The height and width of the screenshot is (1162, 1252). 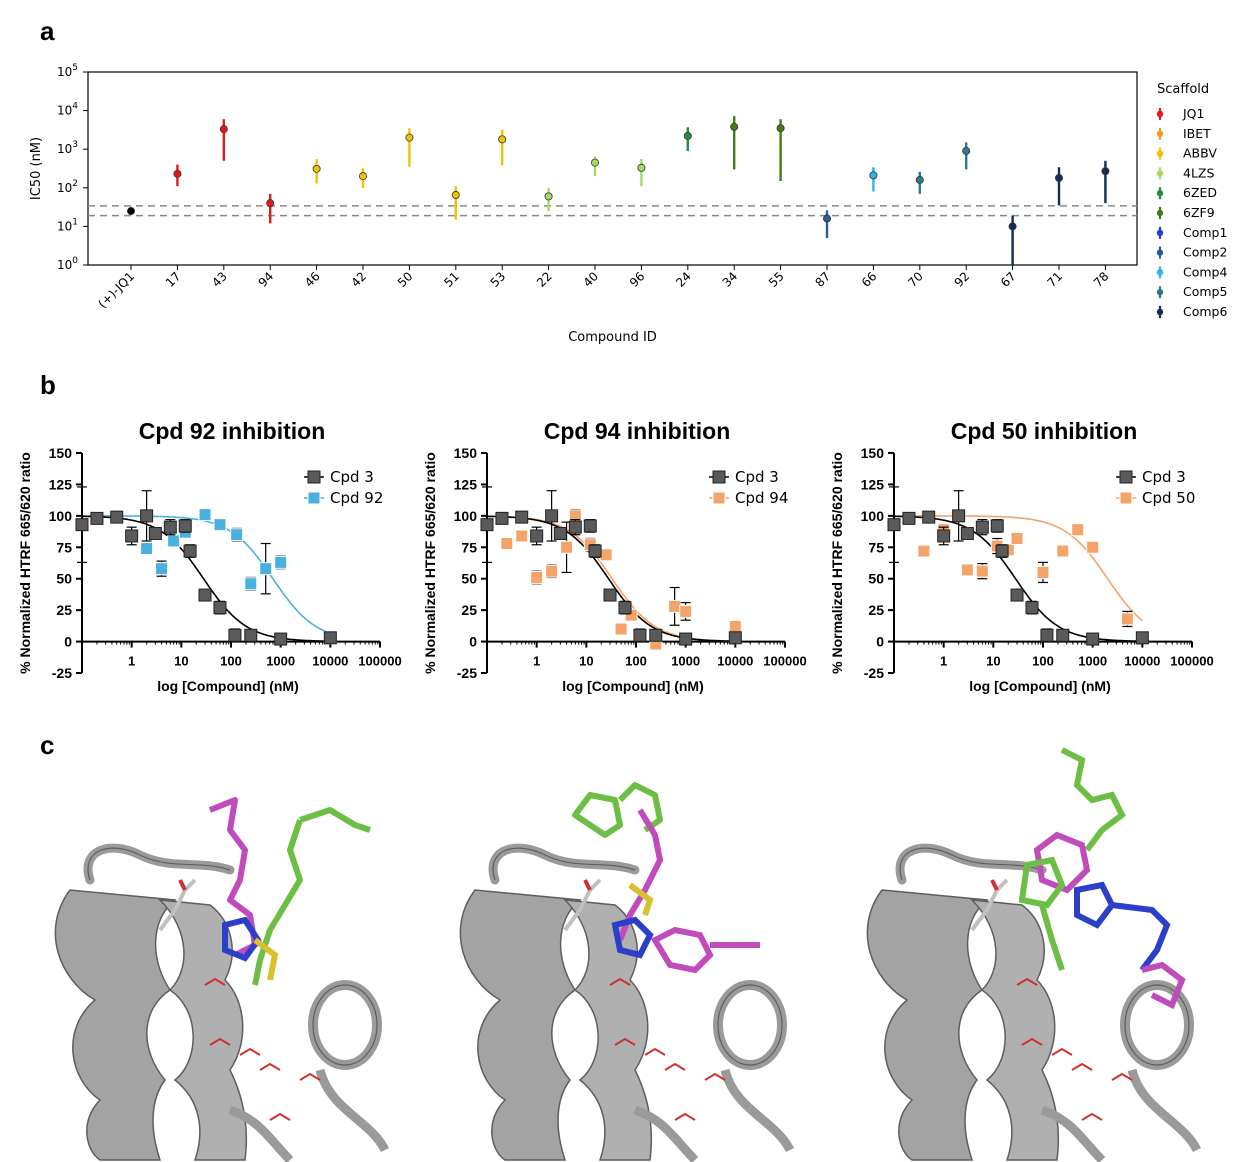 What do you see at coordinates (181, 661) in the screenshot?
I see `x-tick-label: 10` at bounding box center [181, 661].